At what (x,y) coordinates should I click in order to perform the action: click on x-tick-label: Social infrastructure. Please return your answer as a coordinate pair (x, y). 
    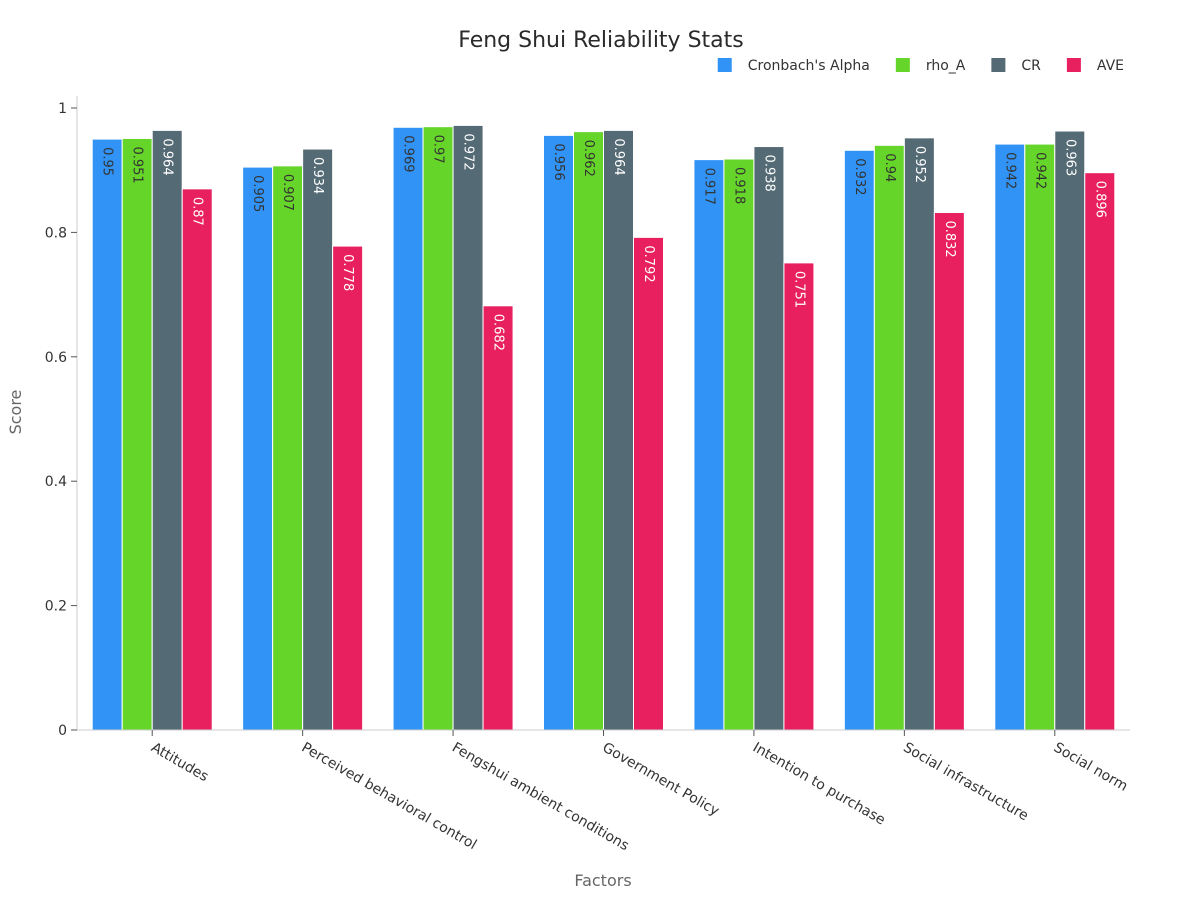
    Looking at the image, I should click on (965, 782).